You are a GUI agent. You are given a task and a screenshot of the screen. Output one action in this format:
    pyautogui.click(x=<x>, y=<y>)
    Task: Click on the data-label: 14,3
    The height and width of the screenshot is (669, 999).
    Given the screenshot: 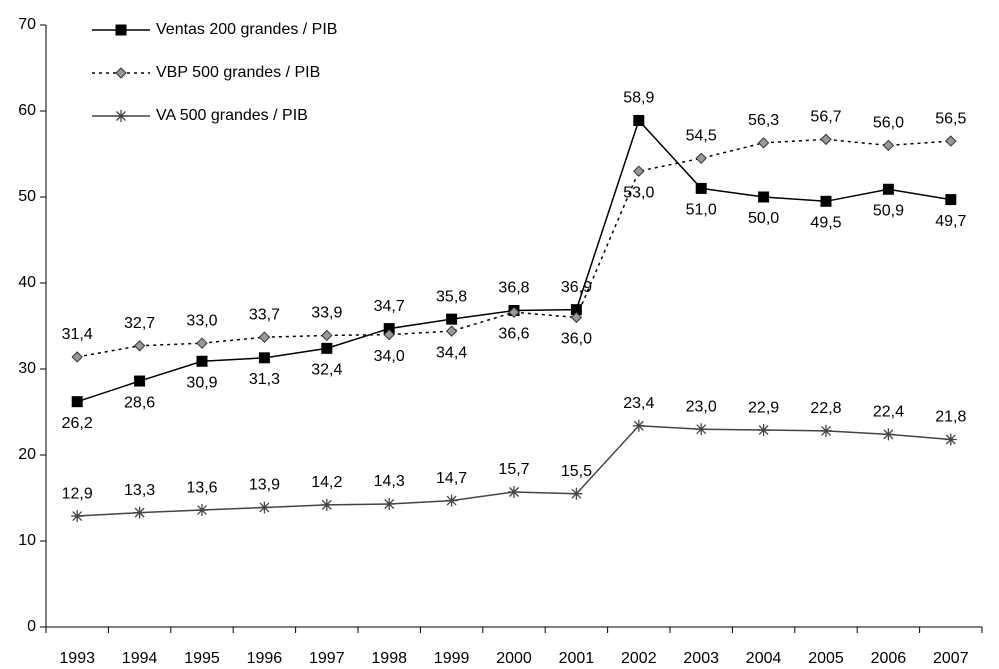 What is the action you would take?
    pyautogui.click(x=389, y=481)
    